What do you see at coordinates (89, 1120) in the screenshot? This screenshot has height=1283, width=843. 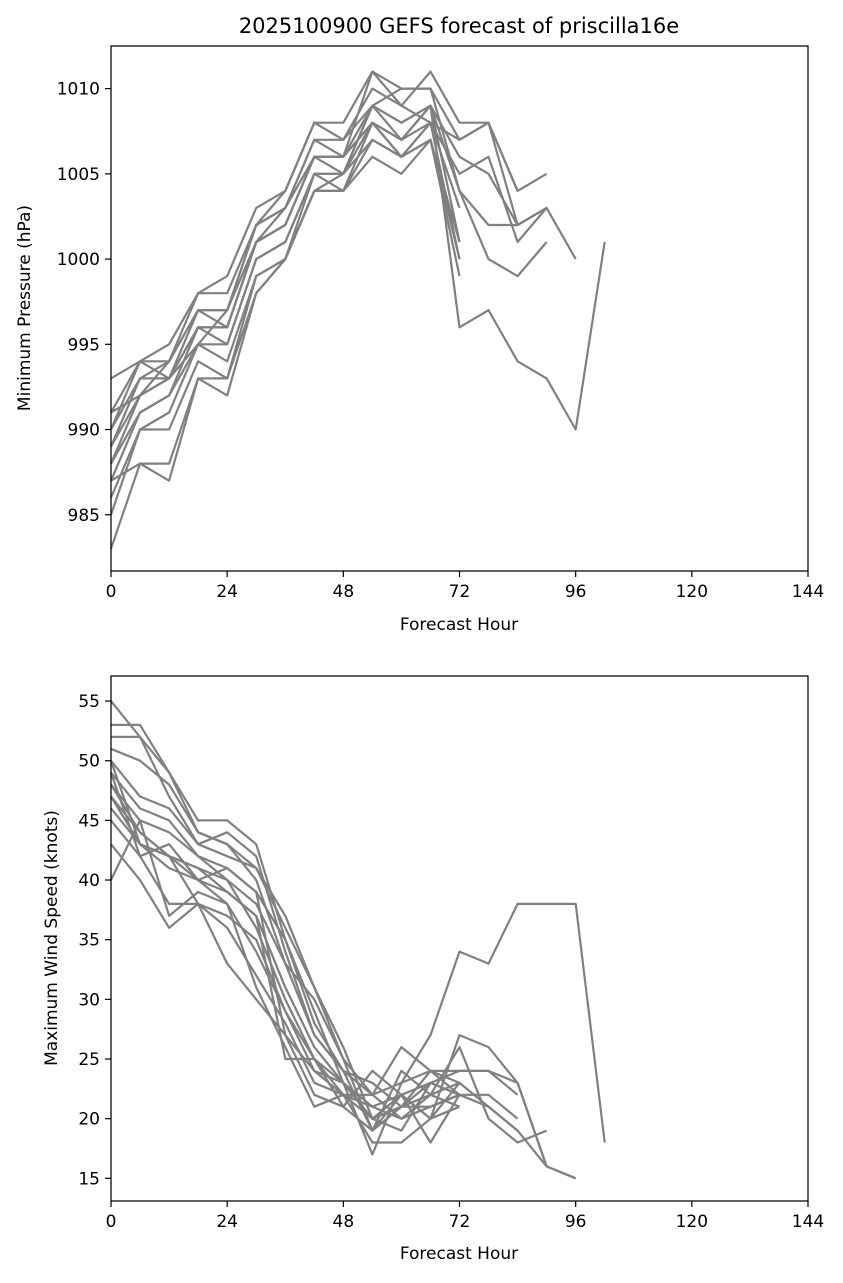 I see `wind-y-tick-label: 20` at bounding box center [89, 1120].